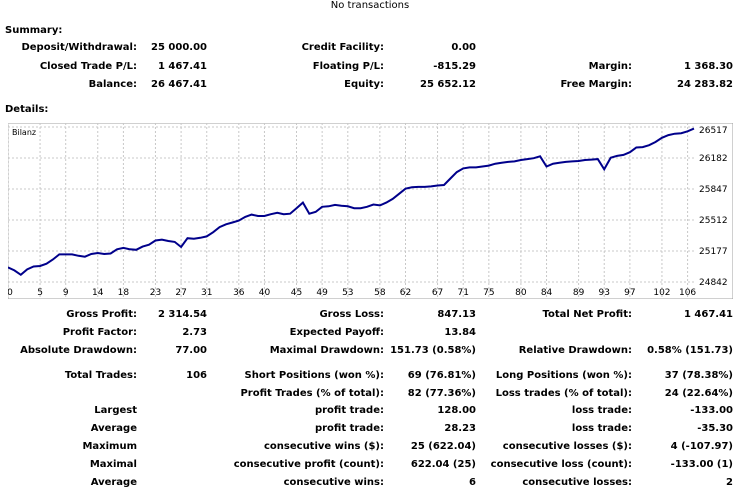 The width and height of the screenshot is (740, 492). What do you see at coordinates (182, 314) in the screenshot?
I see `gross-profit-value: 2 314.54` at bounding box center [182, 314].